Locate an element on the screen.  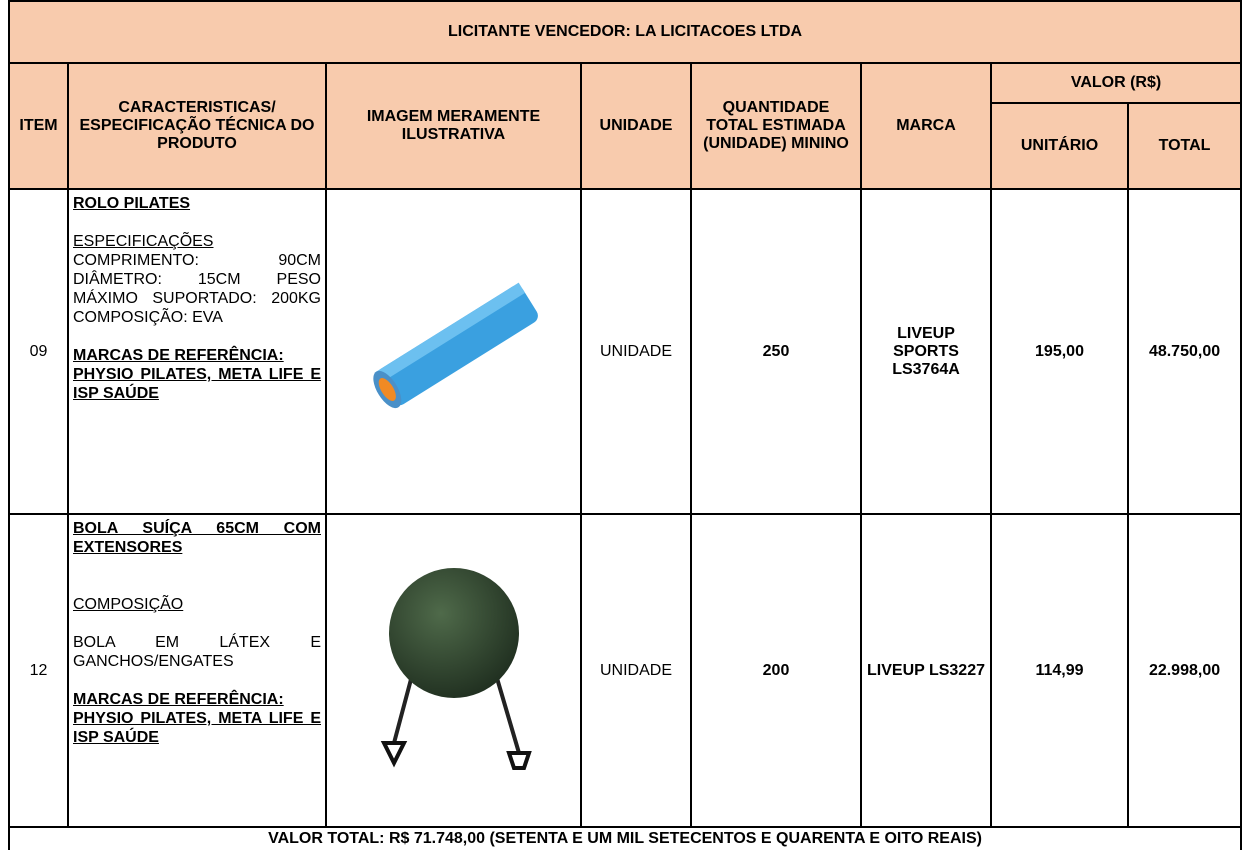
title: LICITANTE VENCEDOR: LA LICITACOES LTDA is located at coordinates (625, 32).